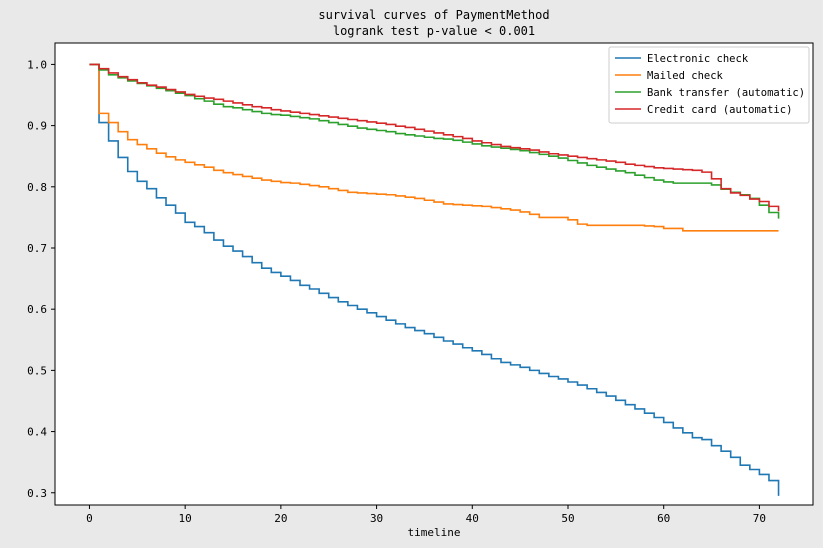 This screenshot has width=823, height=548. I want to click on y-tick-label: 0.9, so click(37, 126).